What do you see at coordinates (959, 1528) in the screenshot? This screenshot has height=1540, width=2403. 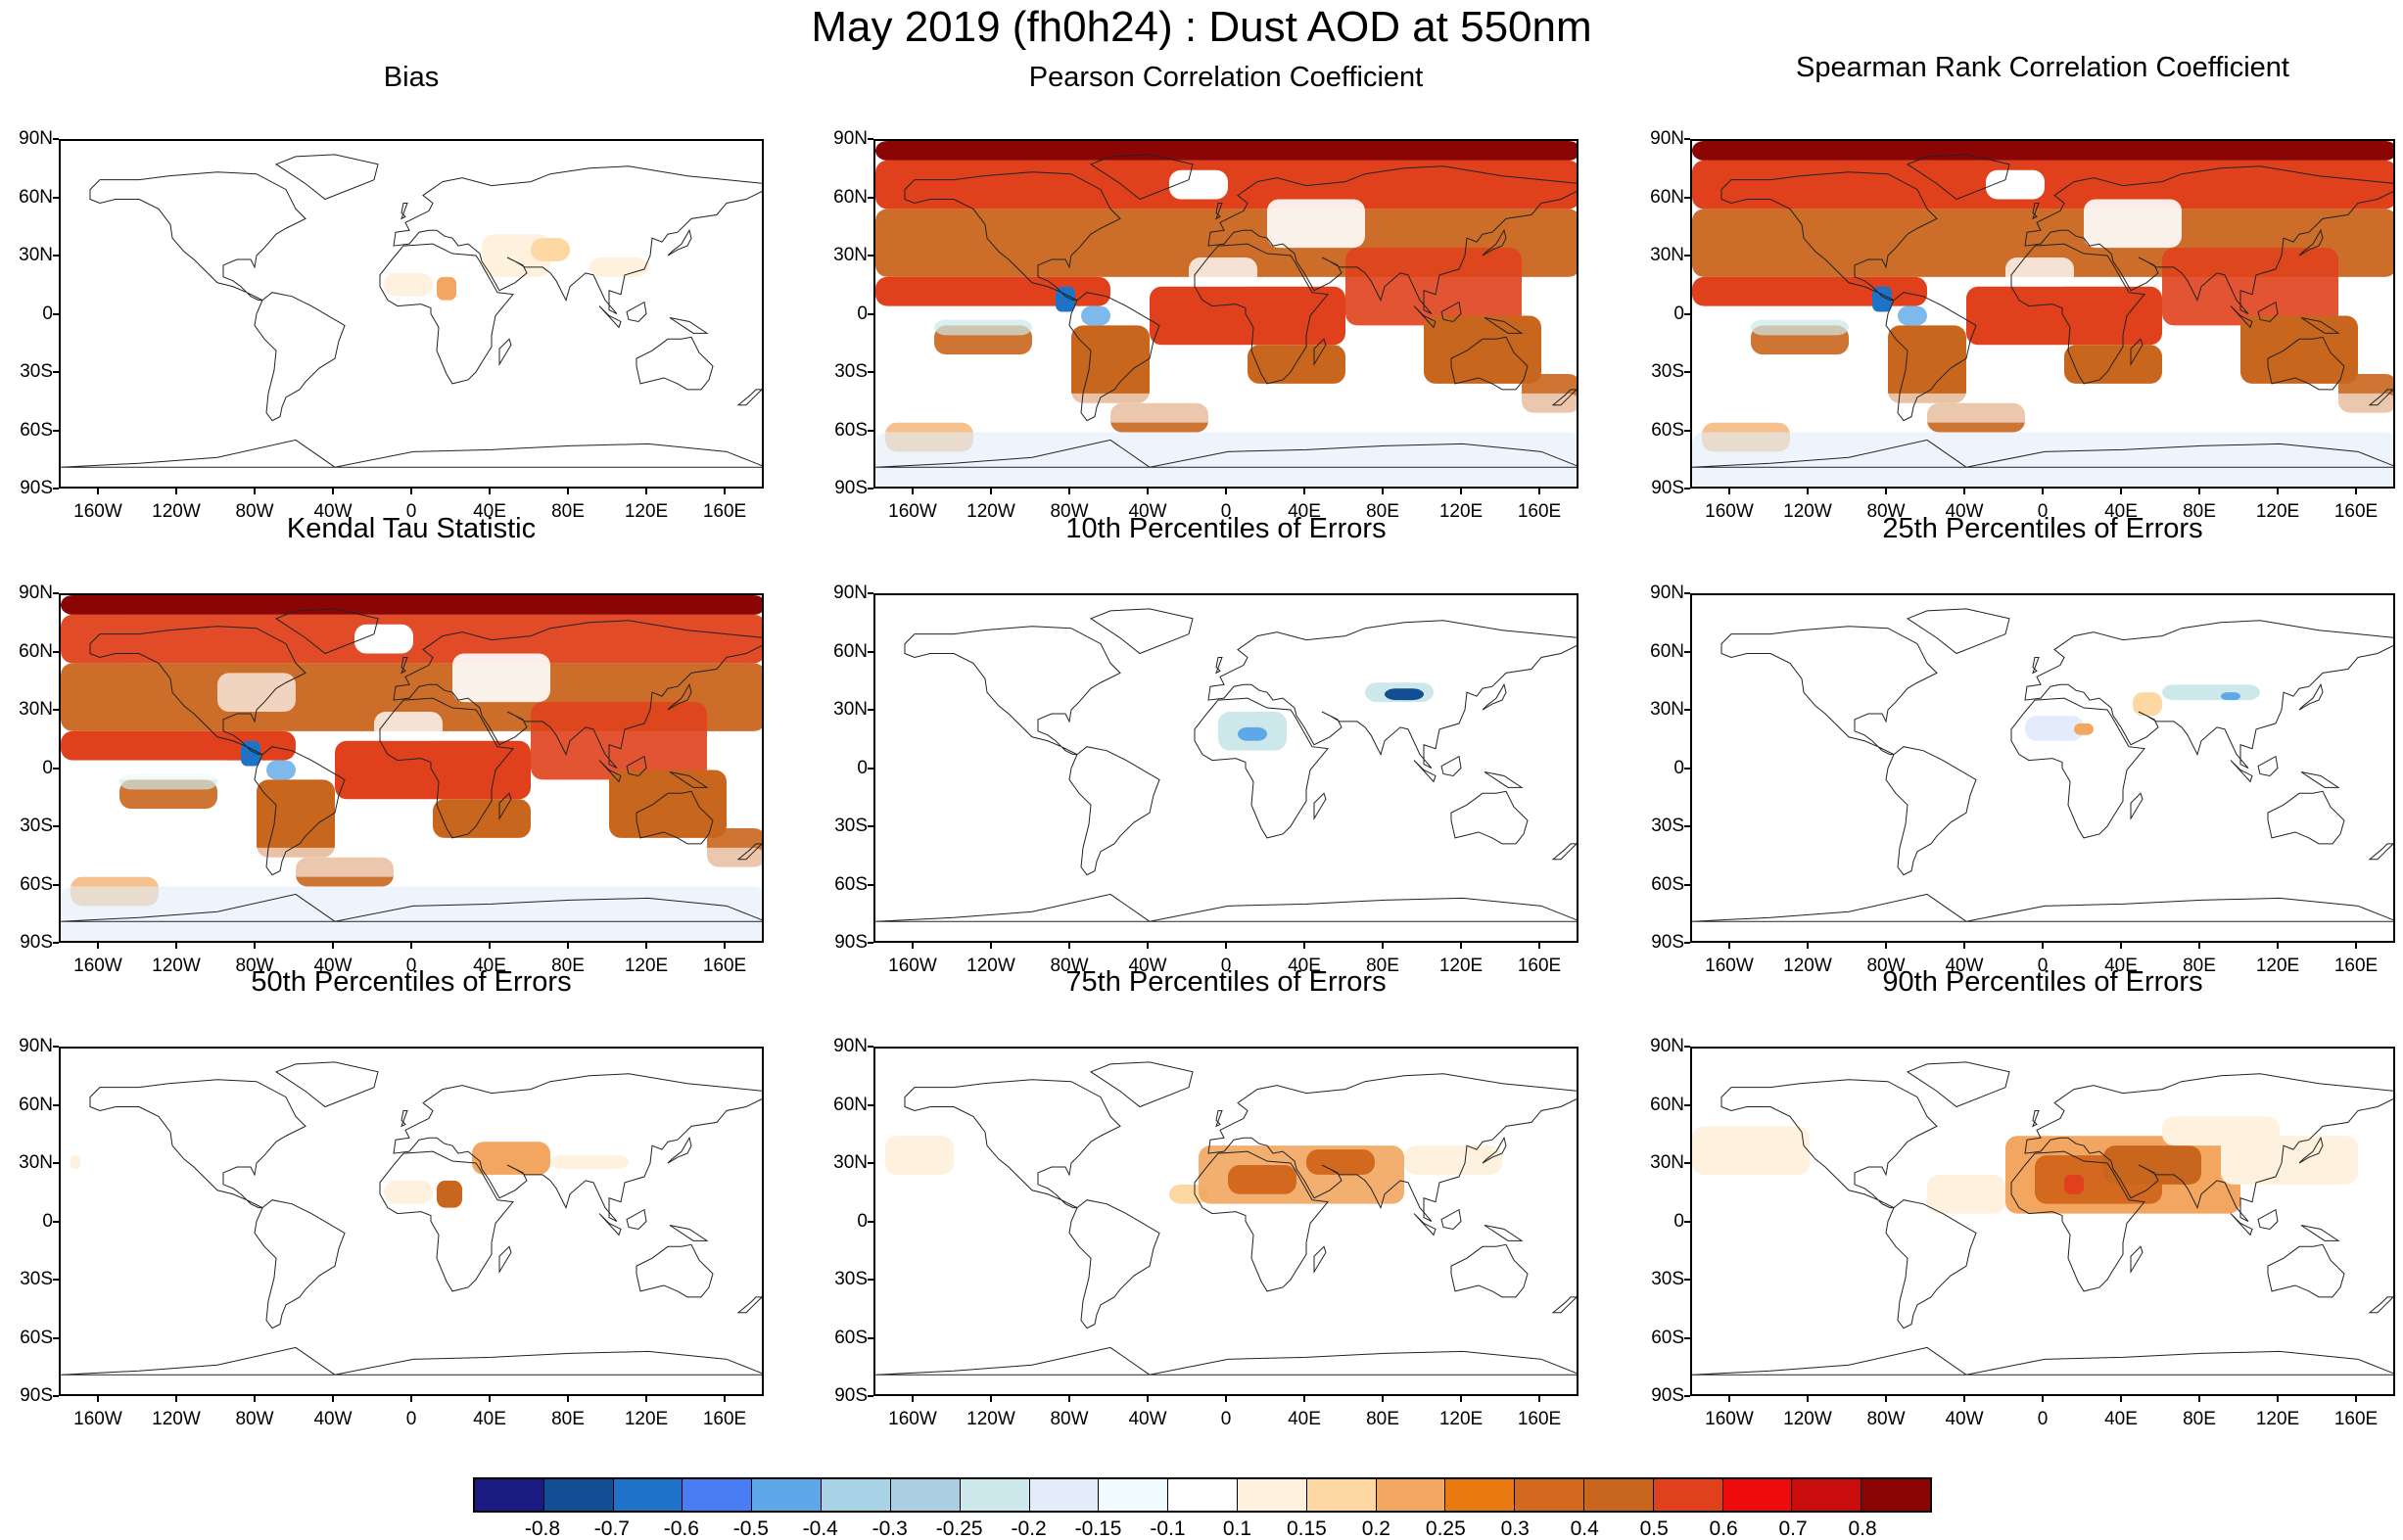 I see `colorbar-label: -0.25` at bounding box center [959, 1528].